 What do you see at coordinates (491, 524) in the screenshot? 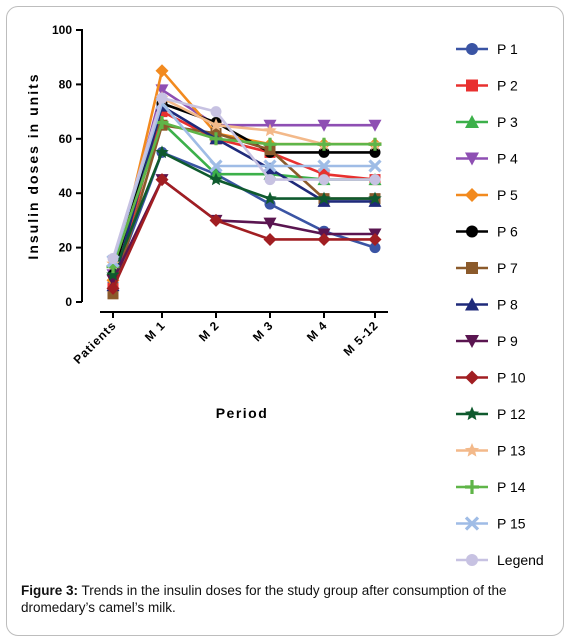
I see `legend-item: P 15` at bounding box center [491, 524].